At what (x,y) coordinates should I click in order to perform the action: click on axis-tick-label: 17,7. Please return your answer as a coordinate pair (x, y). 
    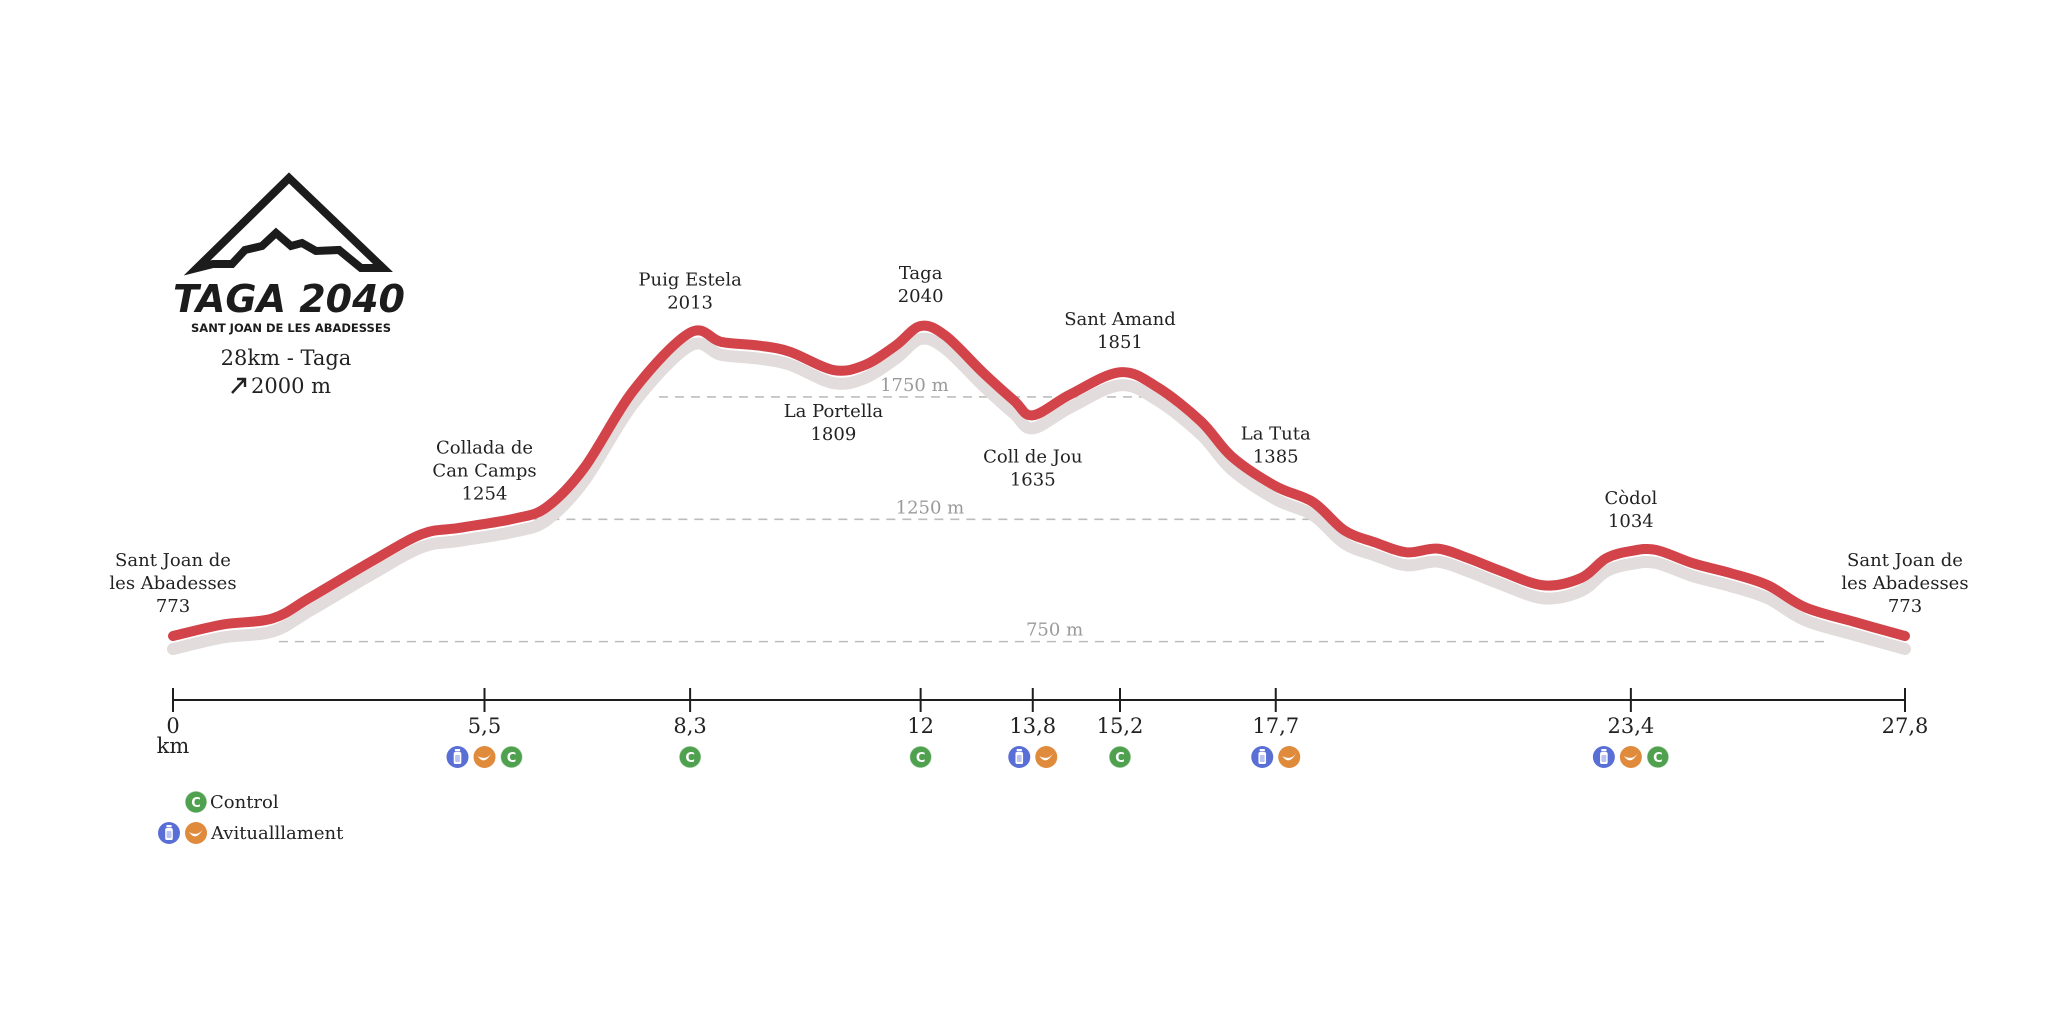
    Looking at the image, I should click on (1275, 726).